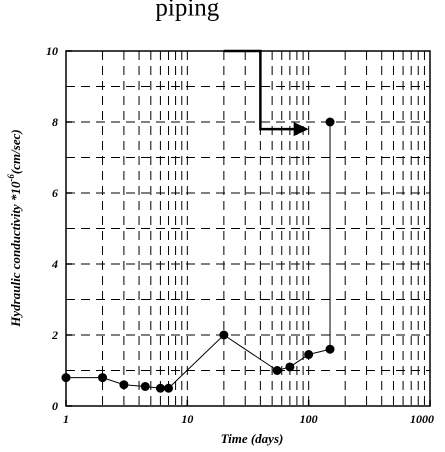 The height and width of the screenshot is (452, 445). I want to click on x-tick-label: 100, so click(309, 419).